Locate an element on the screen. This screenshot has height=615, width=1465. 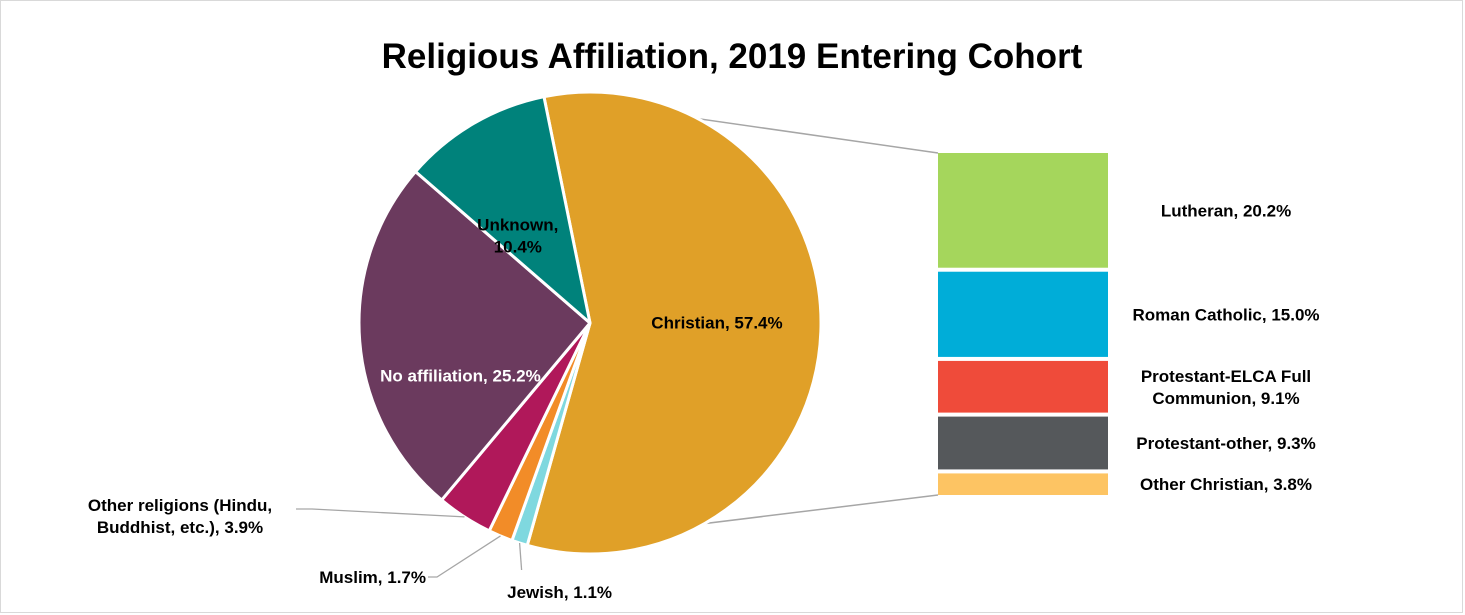
data-label-roman-catholic: Roman Catholic, 15.0% is located at coordinates (1225, 314).